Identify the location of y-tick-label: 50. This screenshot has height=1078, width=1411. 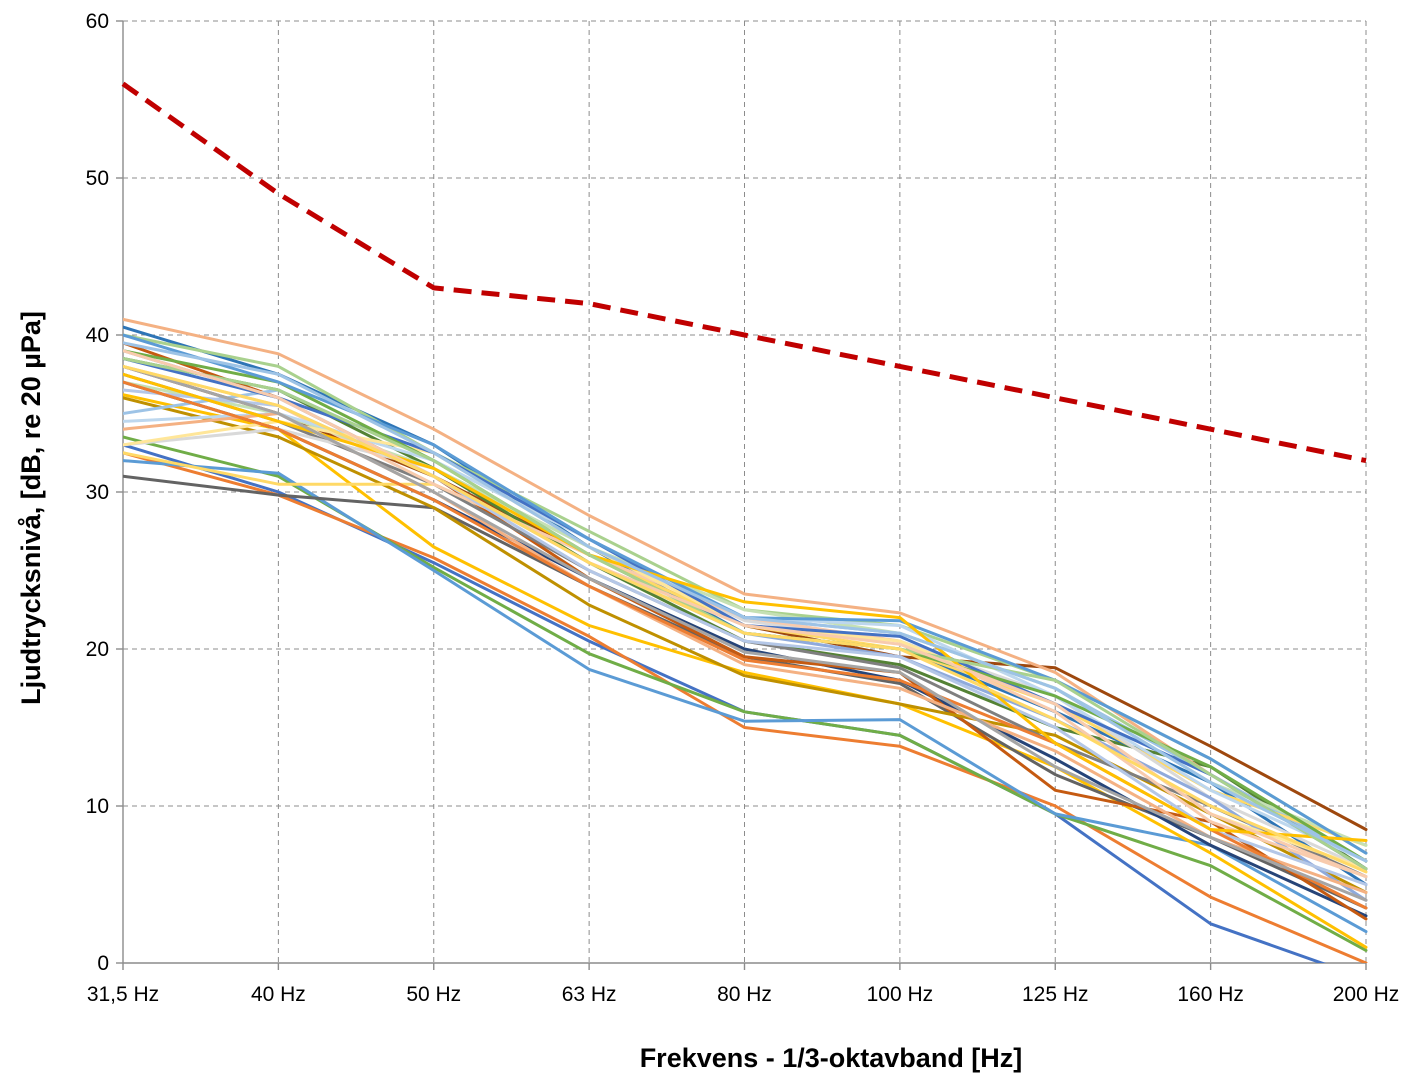
(97, 178).